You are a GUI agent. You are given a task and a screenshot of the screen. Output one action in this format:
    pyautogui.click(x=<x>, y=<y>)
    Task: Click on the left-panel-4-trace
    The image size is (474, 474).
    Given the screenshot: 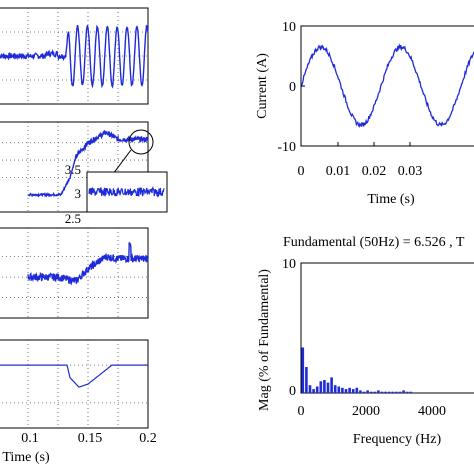 What is the action you would take?
    pyautogui.click(x=74, y=376)
    